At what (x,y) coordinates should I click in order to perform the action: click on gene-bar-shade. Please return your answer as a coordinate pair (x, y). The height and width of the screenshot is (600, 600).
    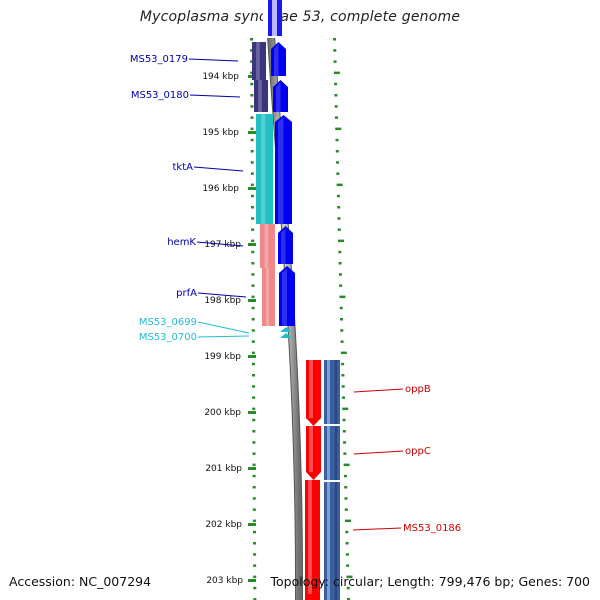
    Looking at the image, I should click on (336, 392).